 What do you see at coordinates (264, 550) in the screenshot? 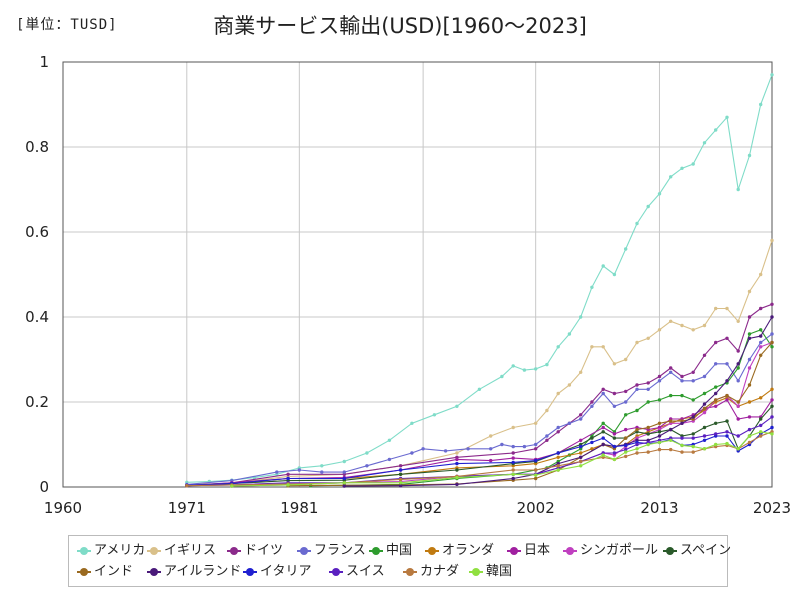
I see `legend-label: ドイツ` at bounding box center [264, 550].